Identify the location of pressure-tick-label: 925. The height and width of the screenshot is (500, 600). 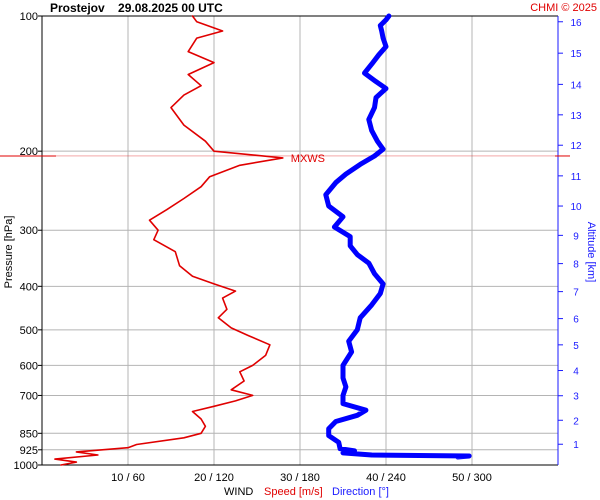
(29, 451).